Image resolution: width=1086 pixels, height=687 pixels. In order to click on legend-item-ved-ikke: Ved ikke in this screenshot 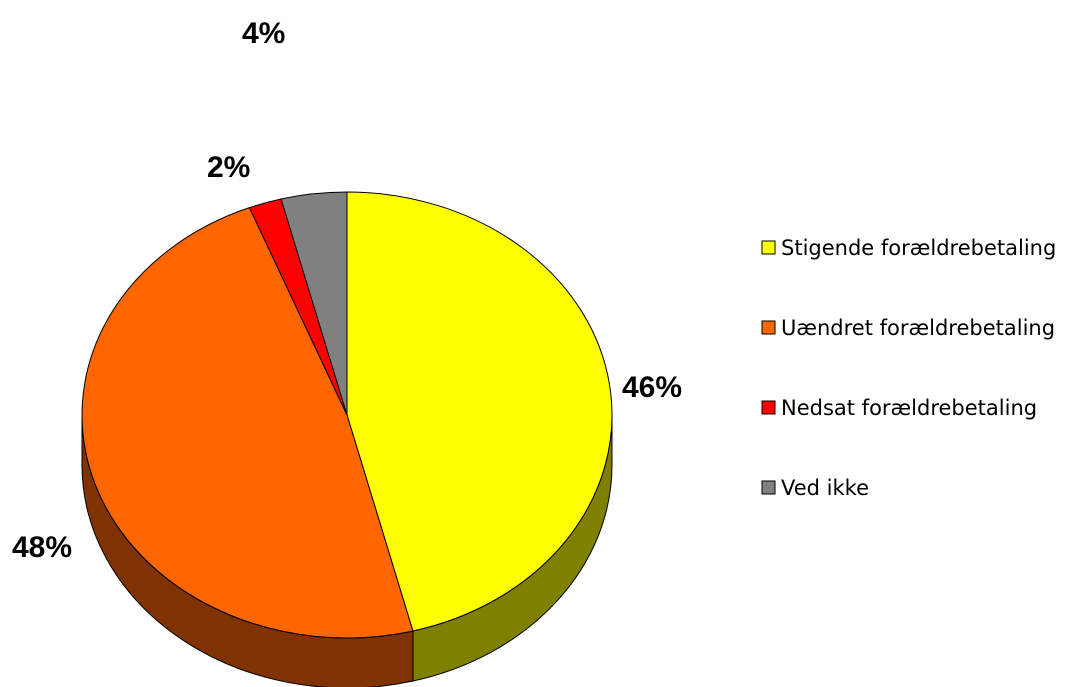, I will do `click(815, 488)`.